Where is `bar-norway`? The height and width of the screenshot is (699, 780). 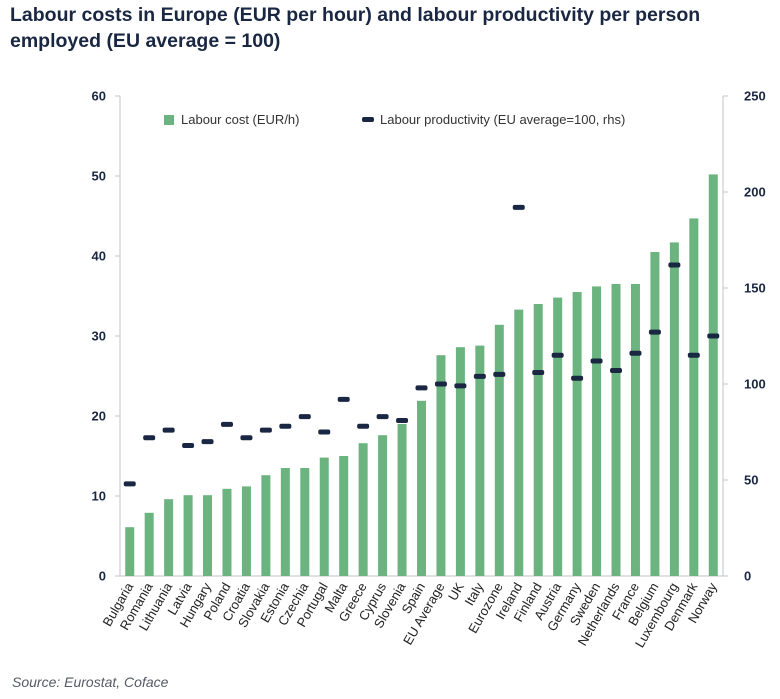
bar-norway is located at coordinates (713, 375).